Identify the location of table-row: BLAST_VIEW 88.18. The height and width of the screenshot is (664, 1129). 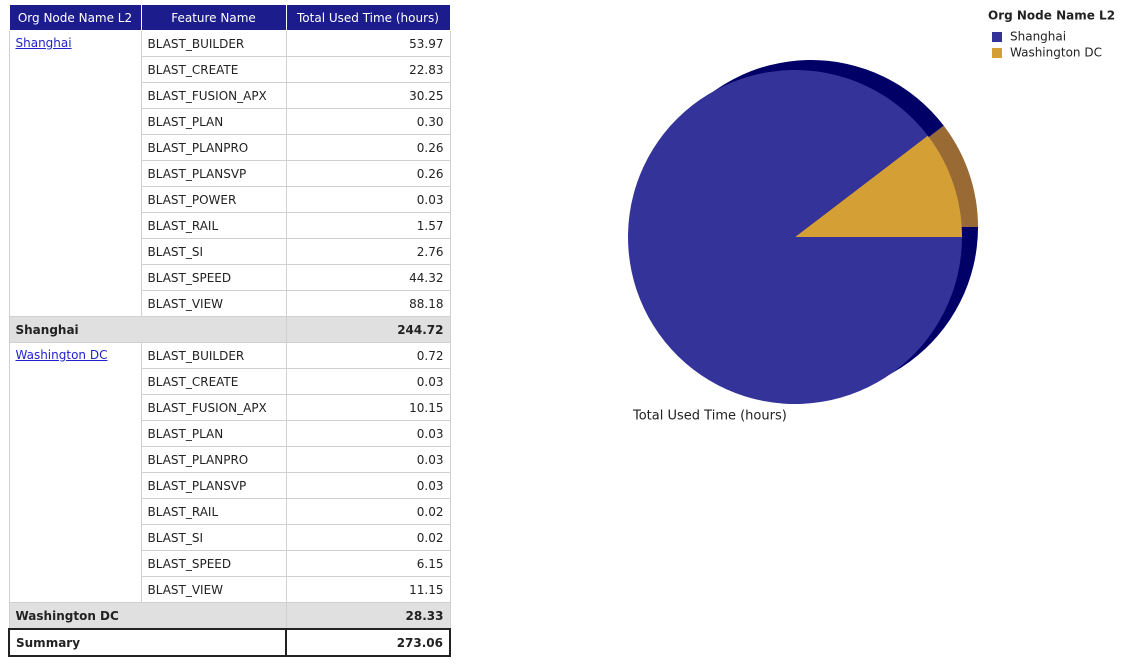
(230, 303).